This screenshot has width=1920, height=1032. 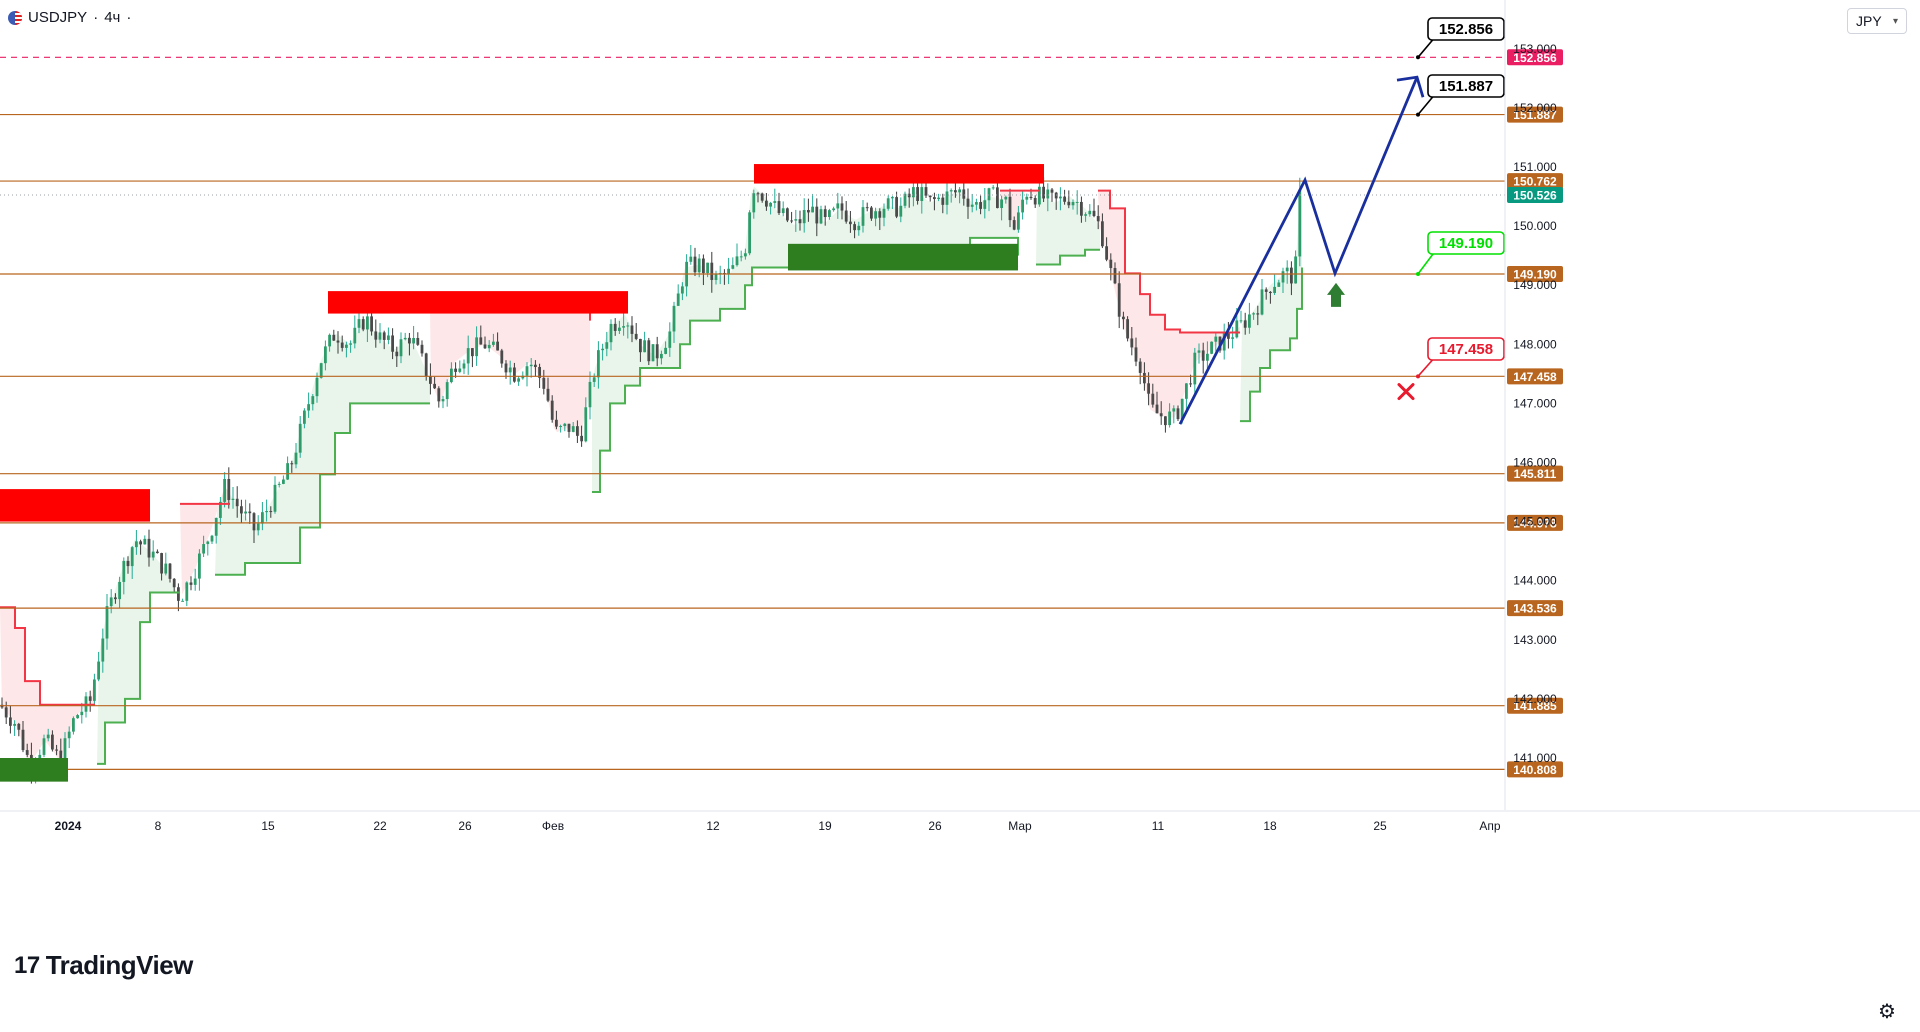 I want to click on gear-icon: ⚙, so click(x=1887, y=1012).